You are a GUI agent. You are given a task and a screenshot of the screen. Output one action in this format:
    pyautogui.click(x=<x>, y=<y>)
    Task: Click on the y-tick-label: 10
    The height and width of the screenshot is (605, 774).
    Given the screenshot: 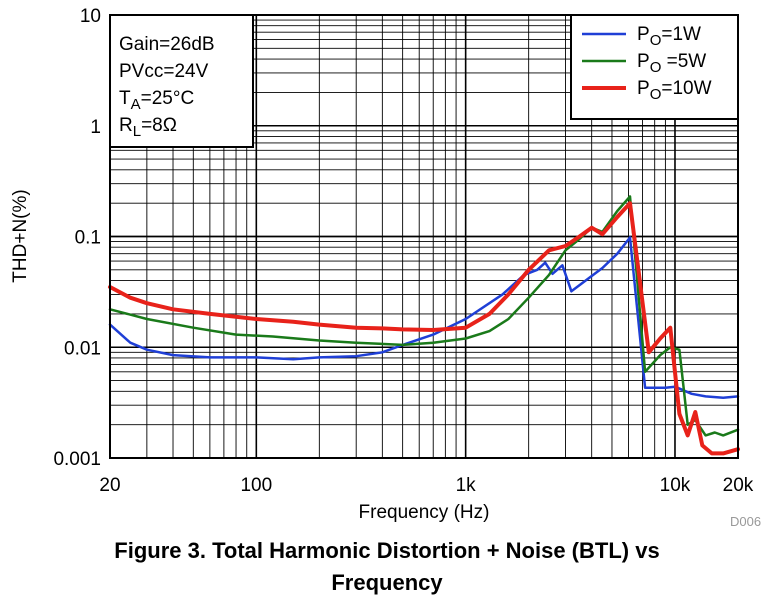 What is the action you would take?
    pyautogui.click(x=90, y=16)
    